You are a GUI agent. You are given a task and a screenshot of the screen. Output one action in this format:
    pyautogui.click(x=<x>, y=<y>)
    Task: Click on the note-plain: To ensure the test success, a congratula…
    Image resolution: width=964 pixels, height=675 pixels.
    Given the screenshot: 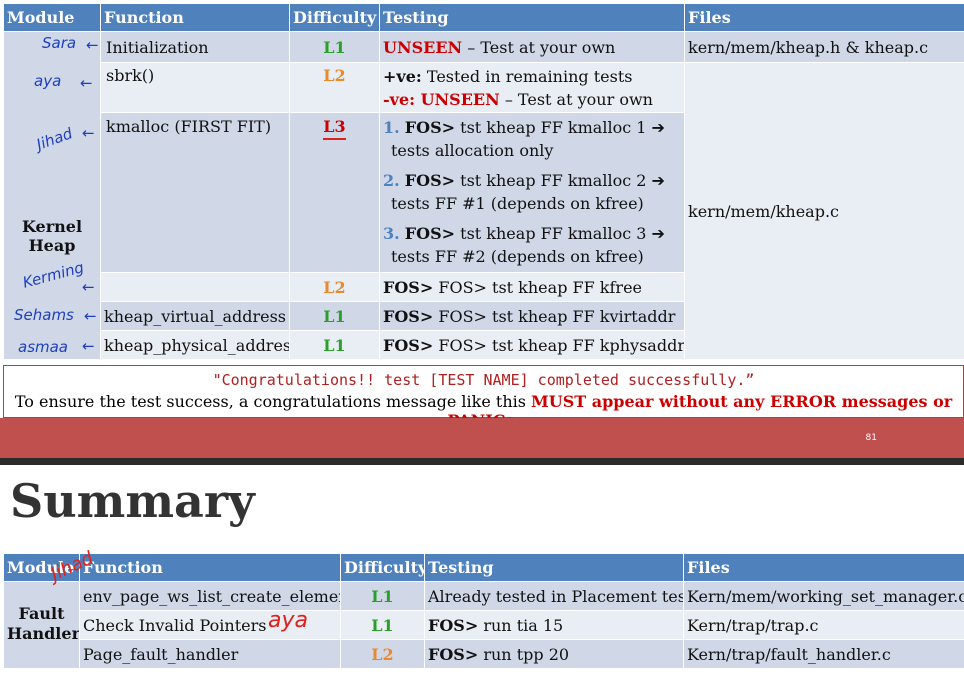 What is the action you would take?
    pyautogui.click(x=273, y=401)
    